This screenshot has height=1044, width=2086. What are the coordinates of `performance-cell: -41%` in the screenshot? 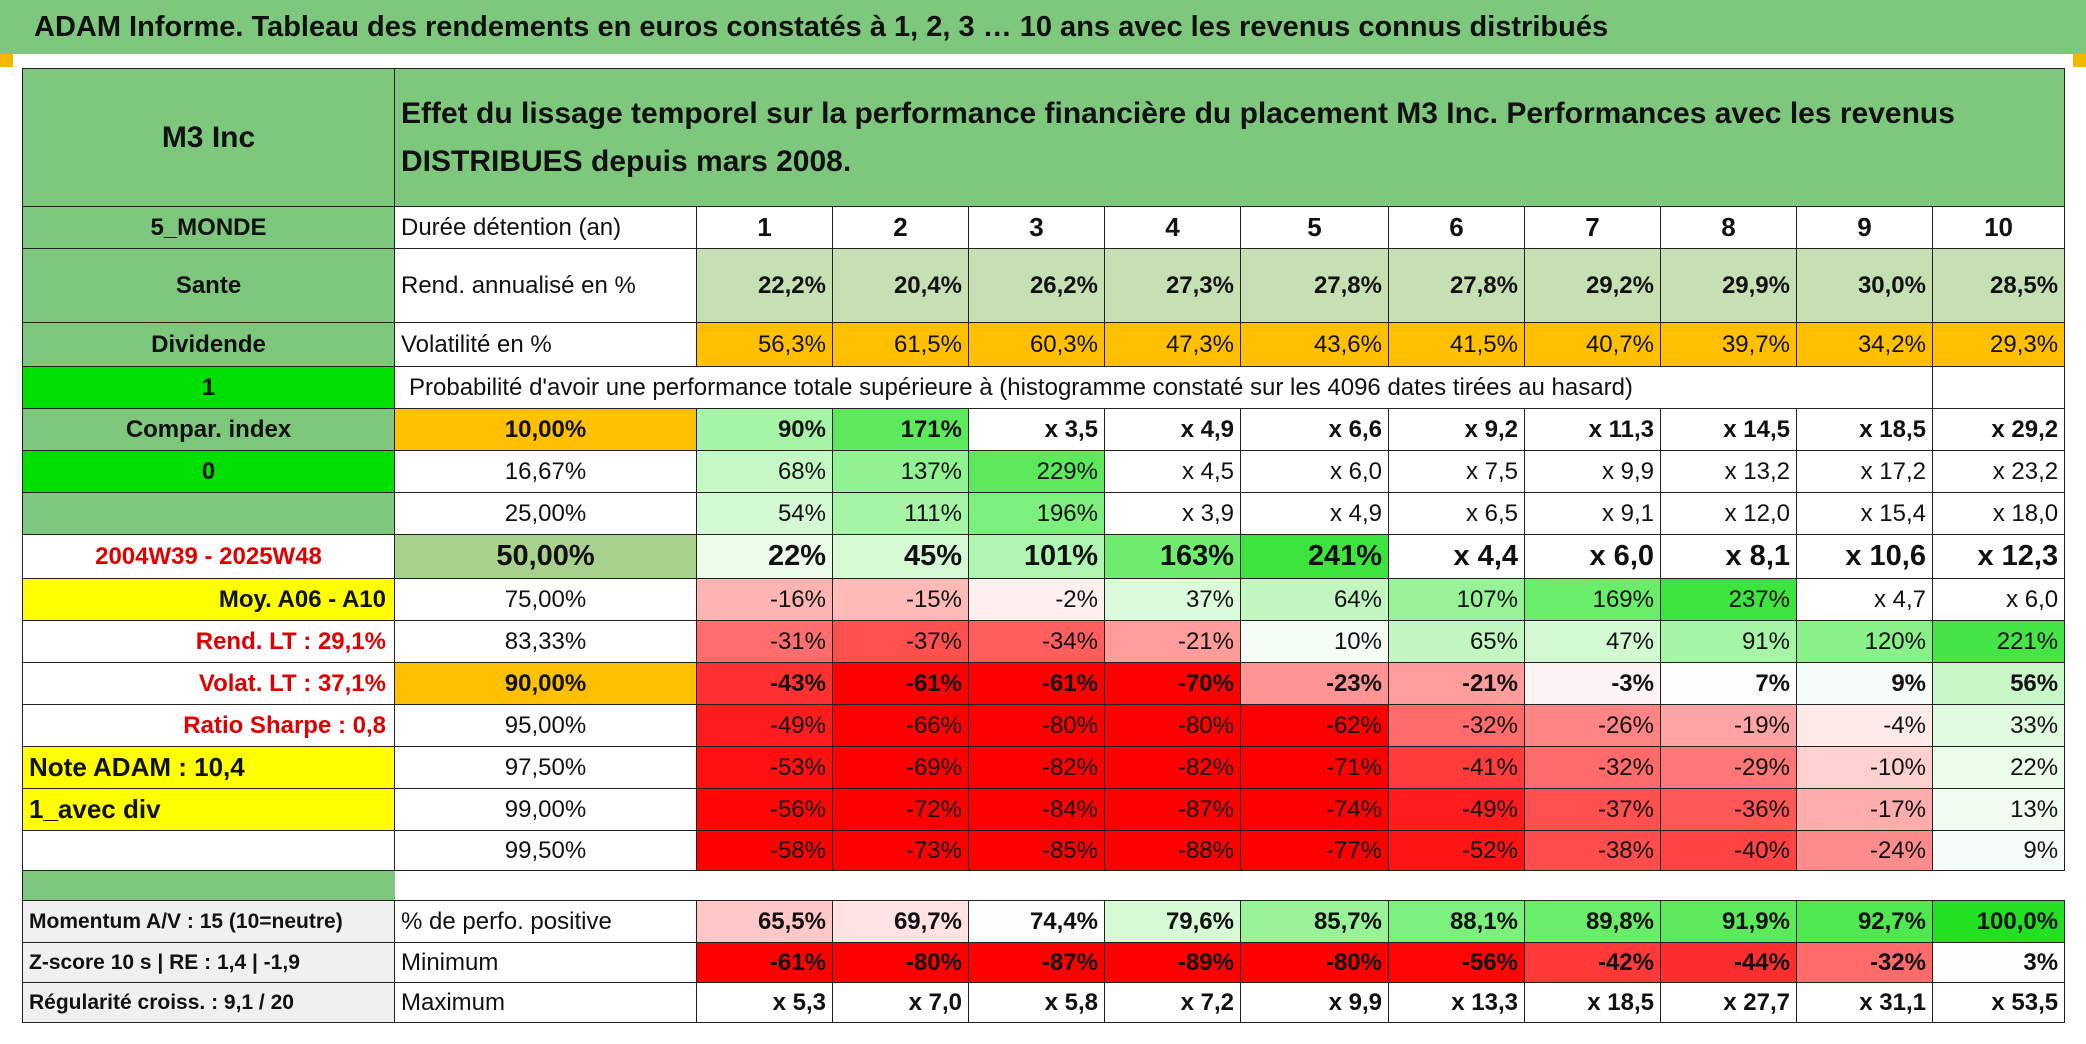 It's located at (1456, 767).